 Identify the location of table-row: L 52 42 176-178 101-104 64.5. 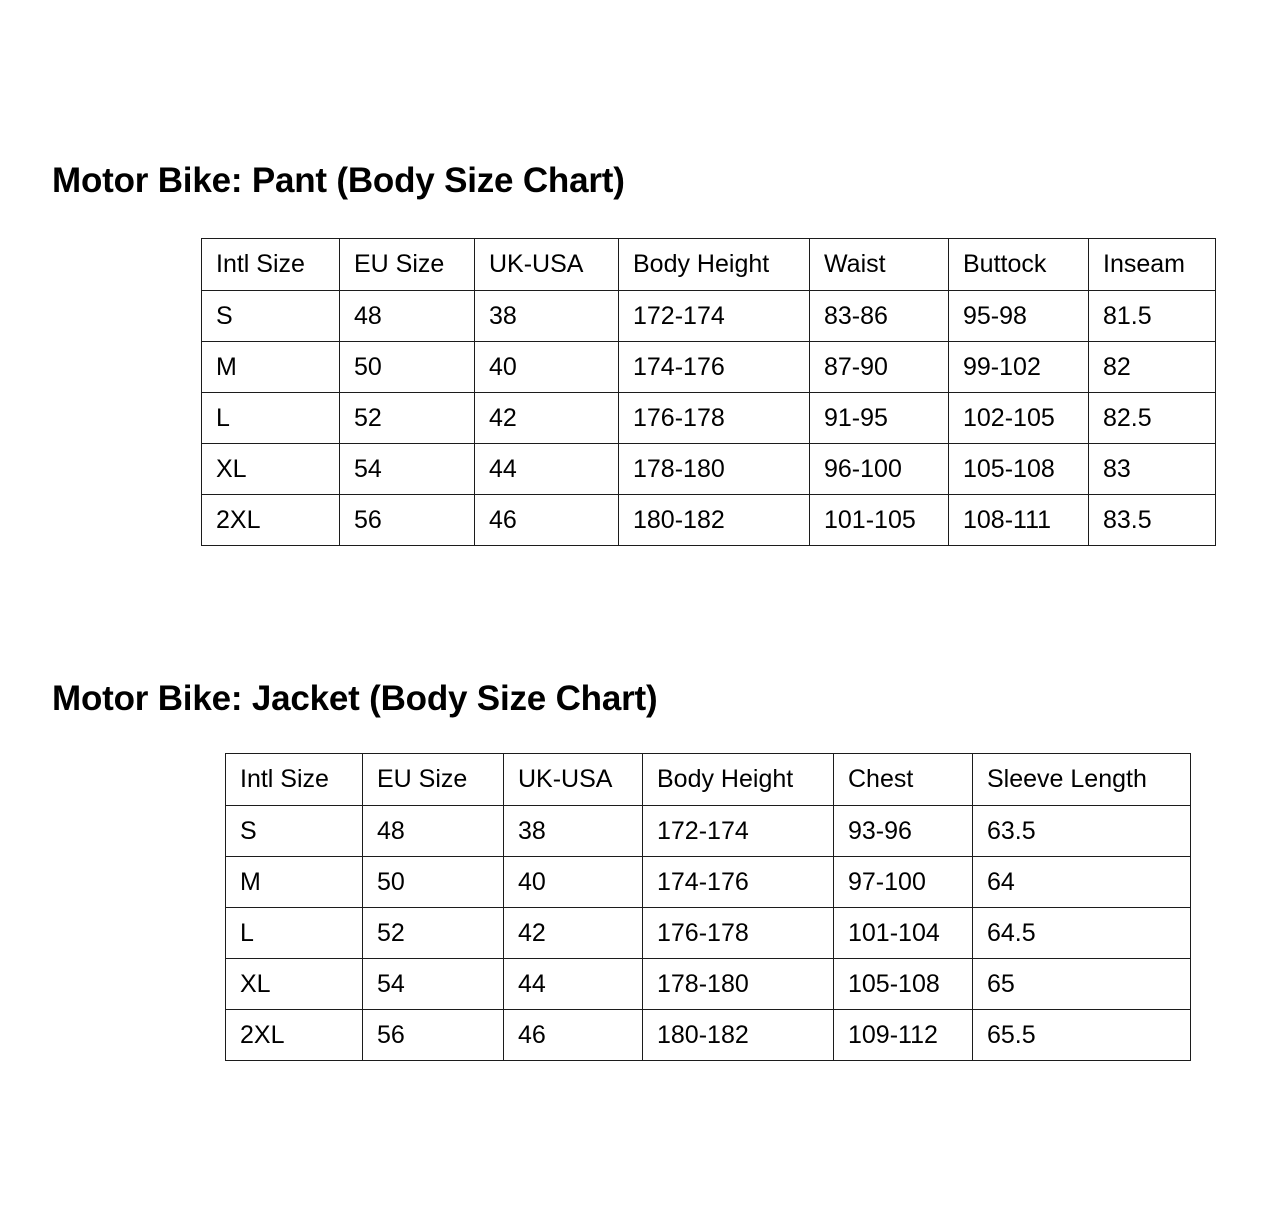
(708, 933).